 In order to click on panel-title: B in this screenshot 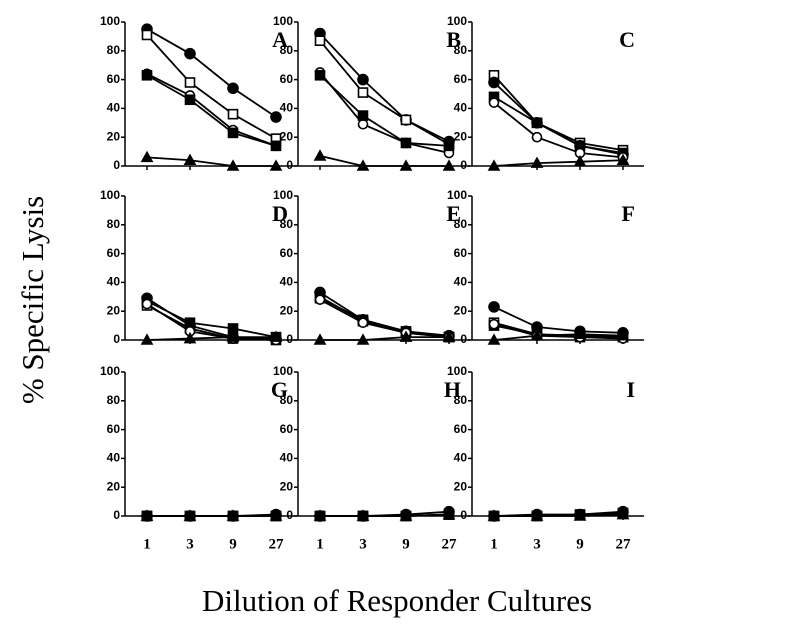, I will do `click(453, 39)`.